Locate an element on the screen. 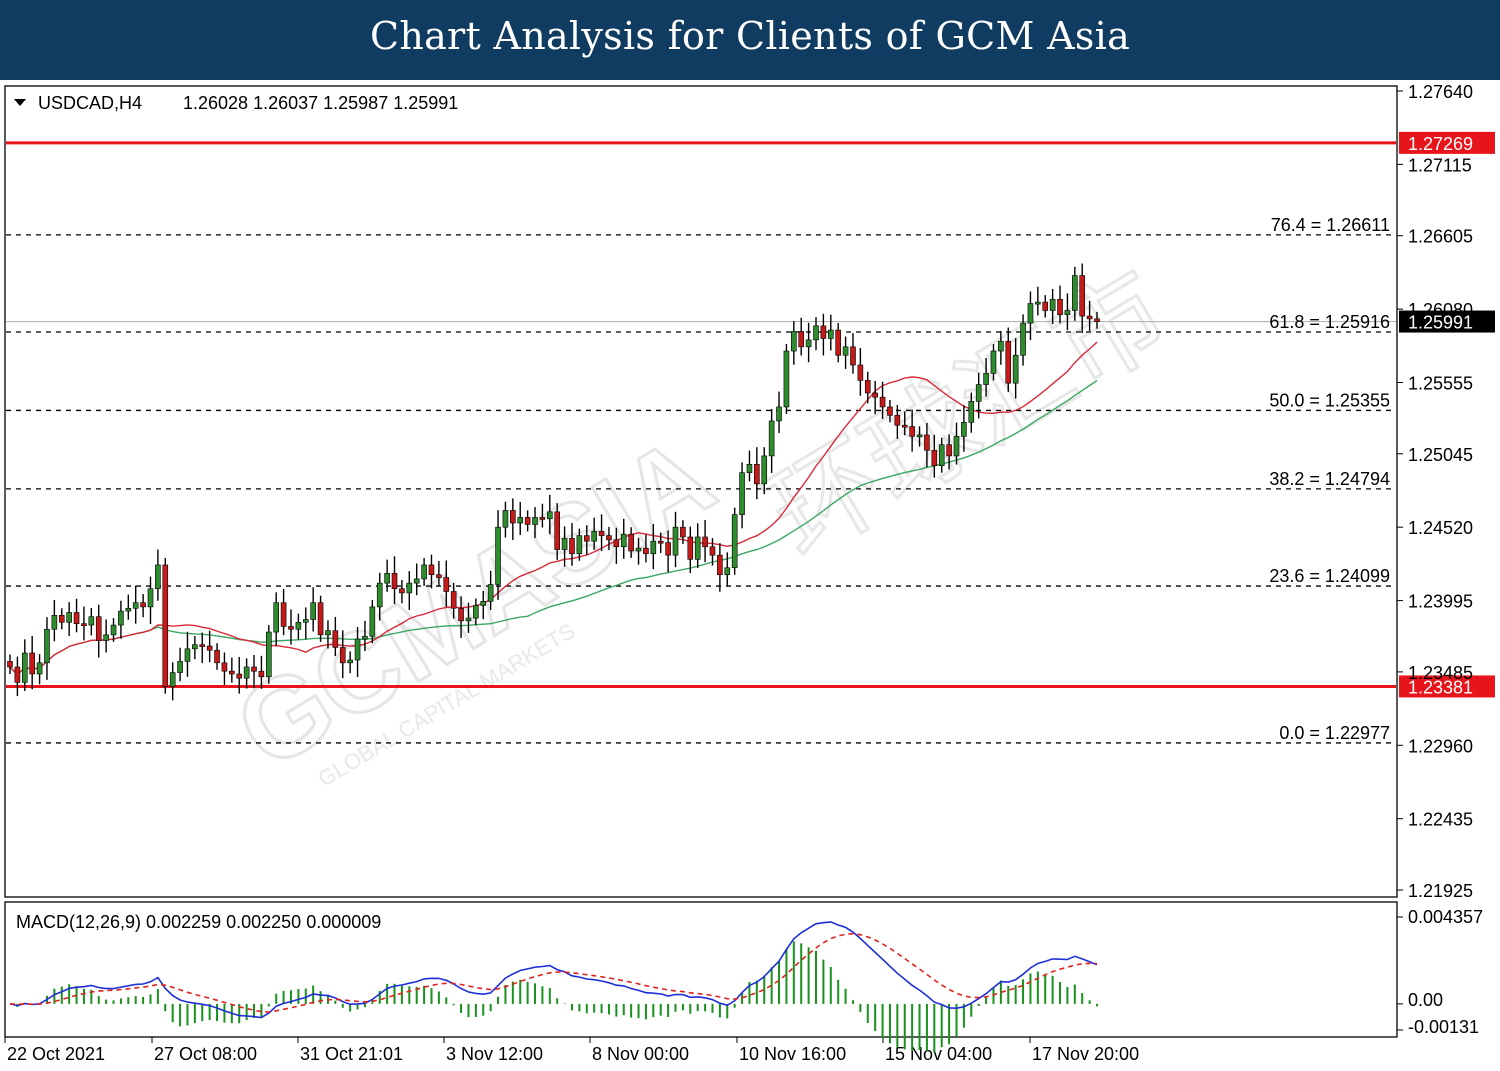  fib-level-label: 38.2 = 1.24794 is located at coordinates (1329, 479).